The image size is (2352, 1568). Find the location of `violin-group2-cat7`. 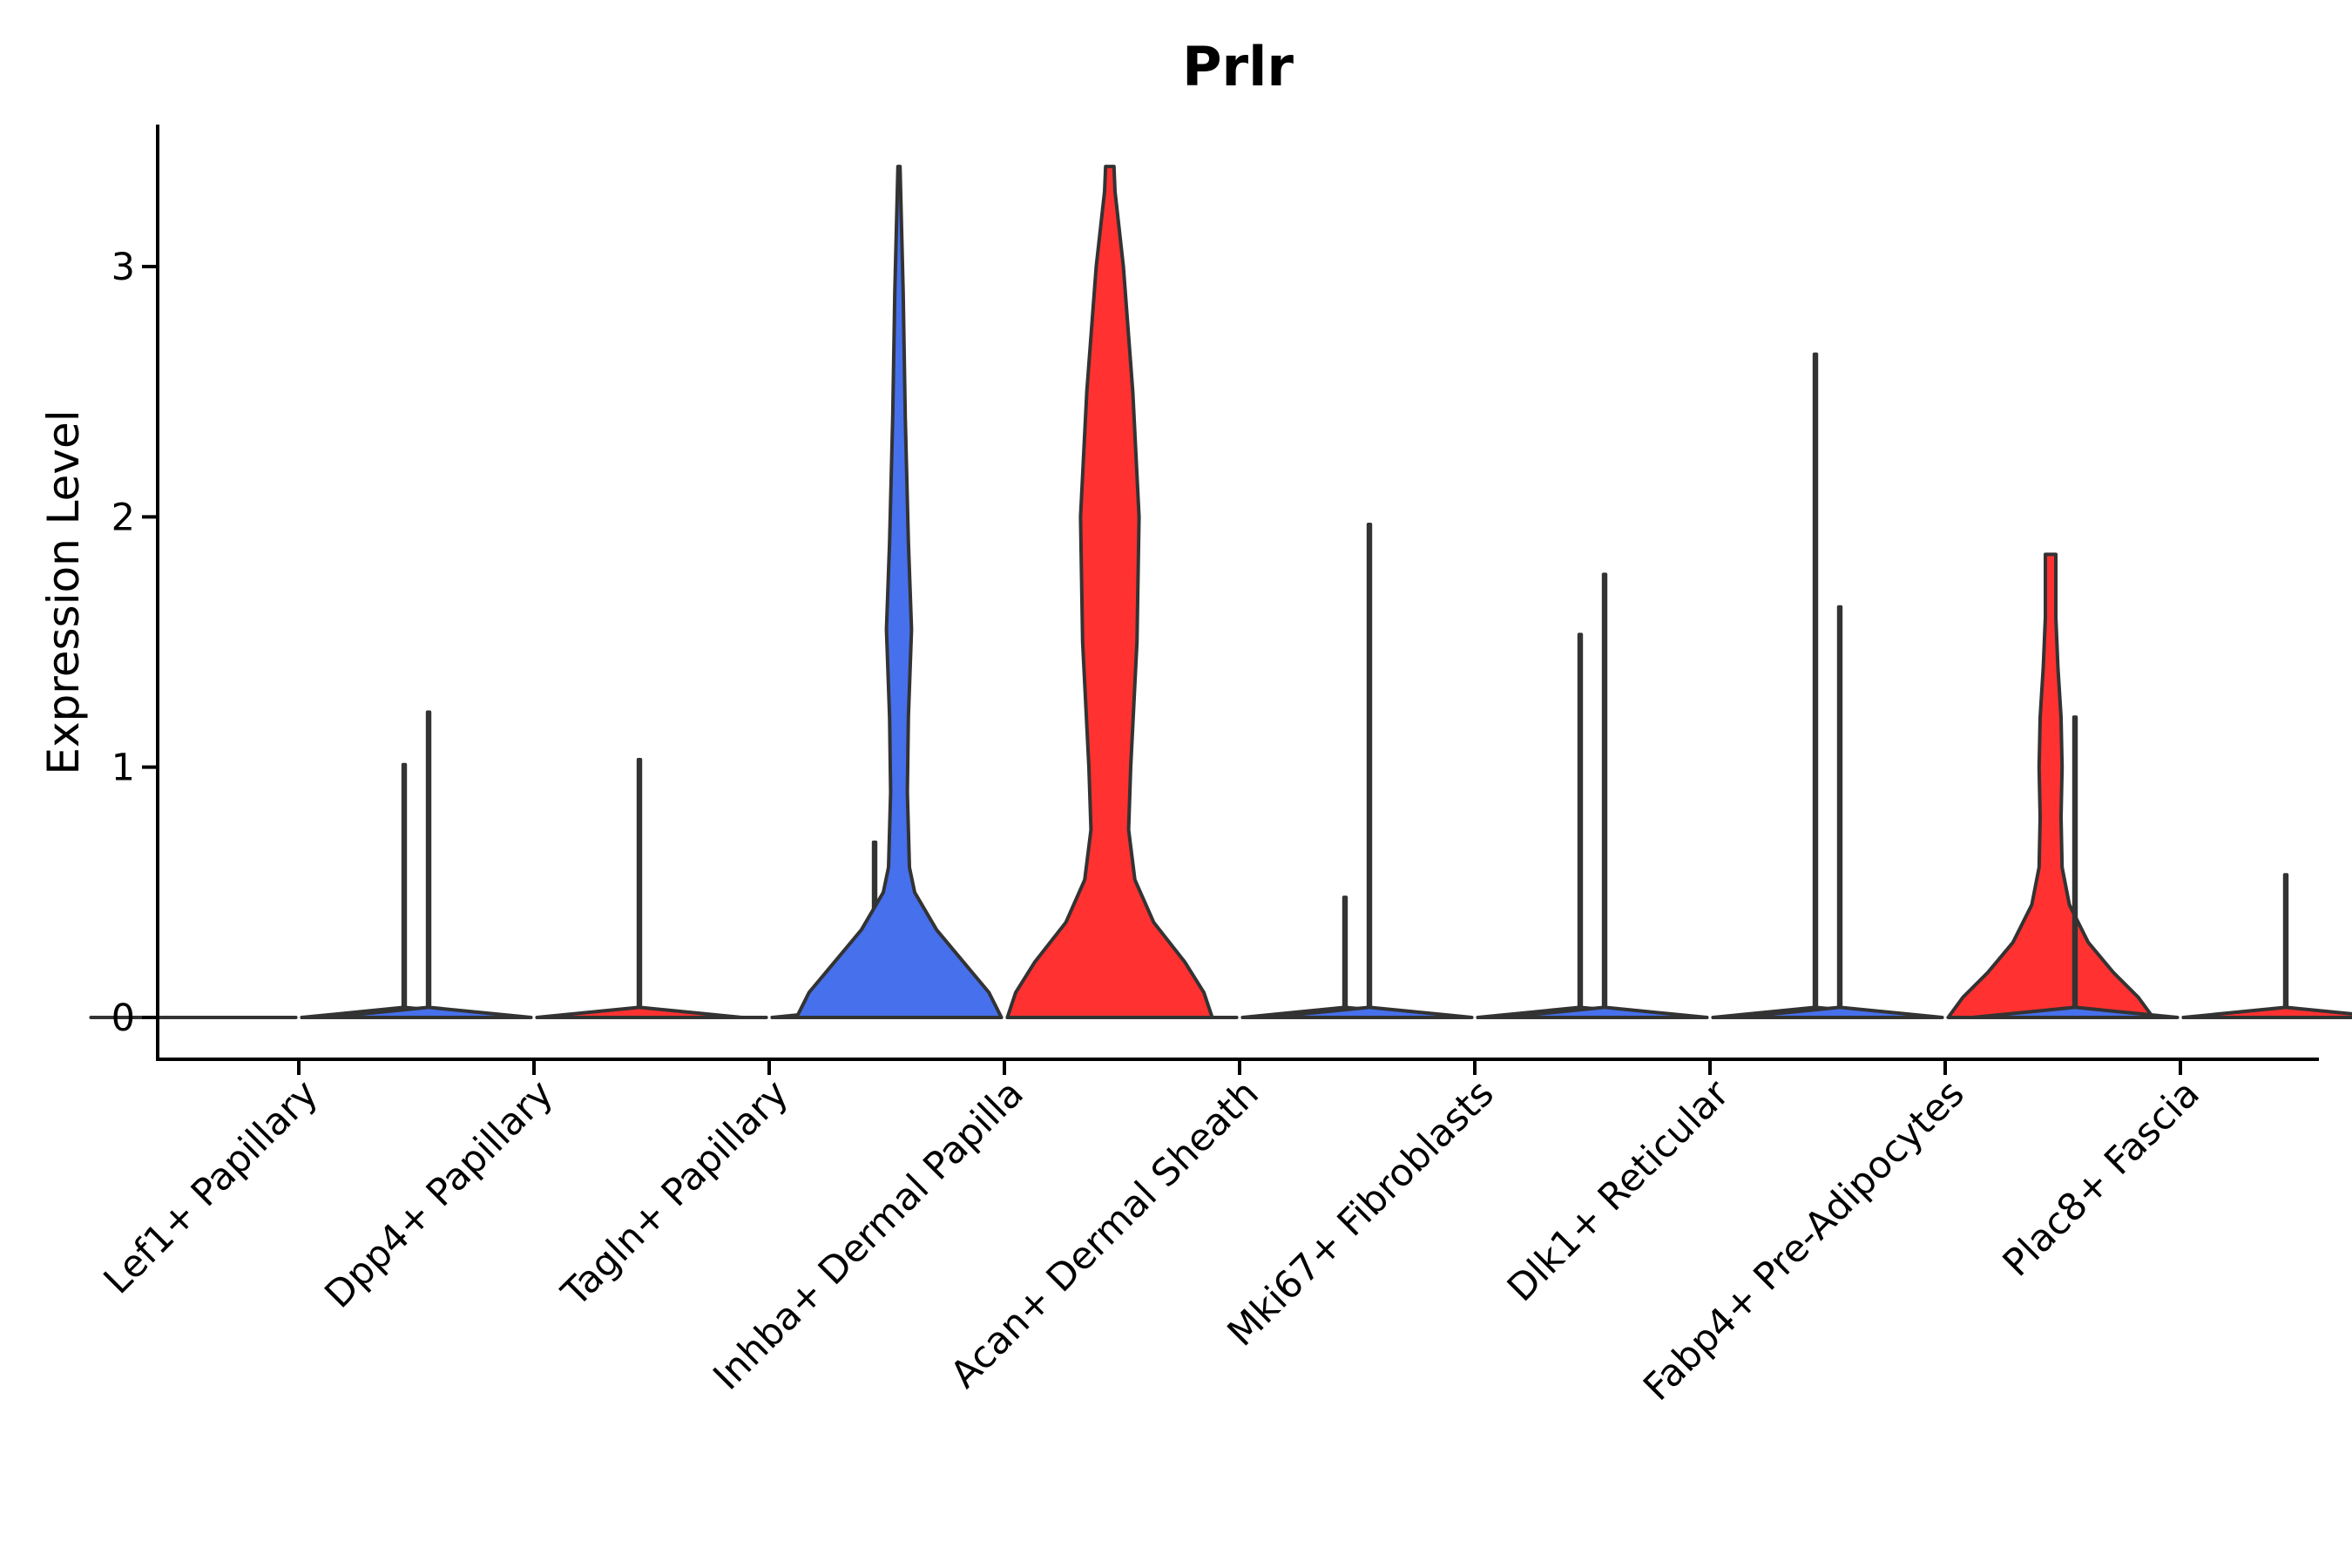

violin-group2-cat7 is located at coordinates (2050, 785).